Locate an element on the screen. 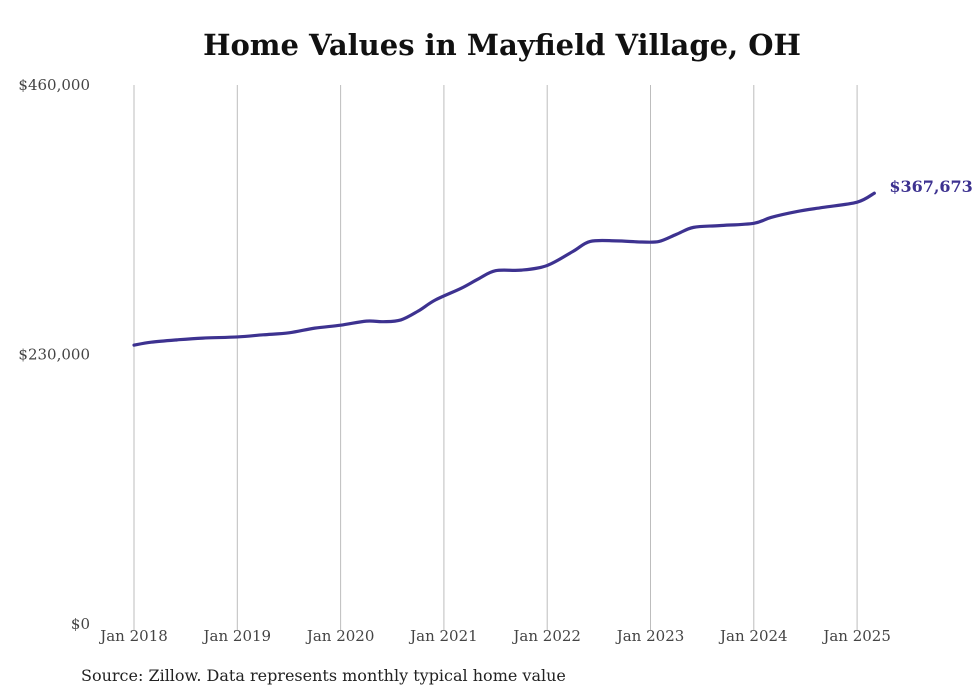 The height and width of the screenshot is (699, 980). x-tick-label-3: Jan 2021 is located at coordinates (443, 636).